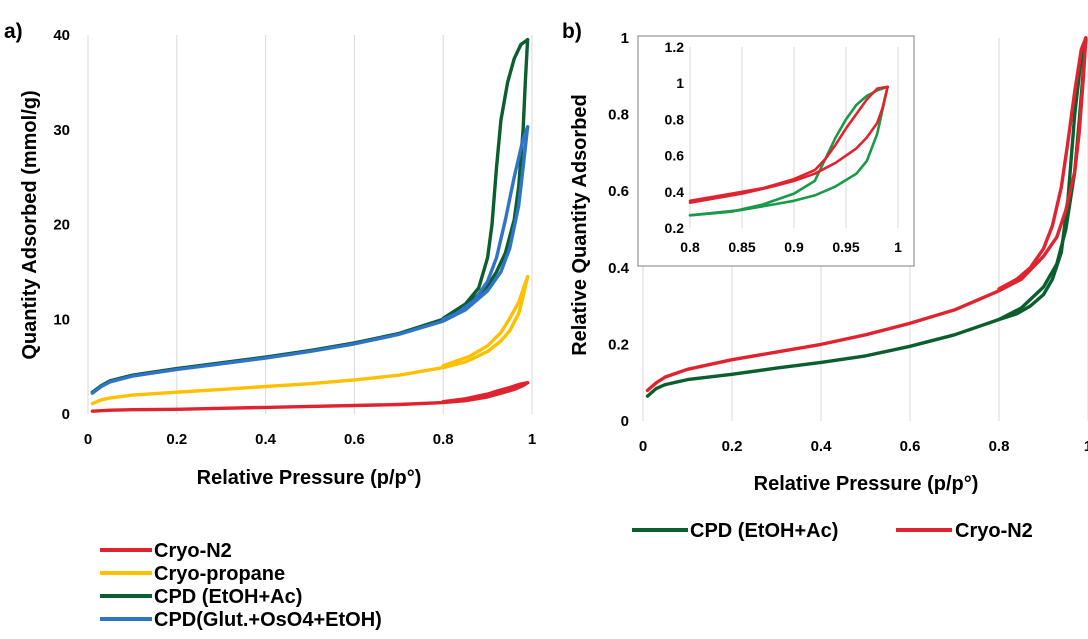 The image size is (1088, 639). Describe the element at coordinates (310, 439) in the screenshot. I see `panel-a-x-tick-labels: 0 0.2 0.4 0.6 0.8 1` at that location.